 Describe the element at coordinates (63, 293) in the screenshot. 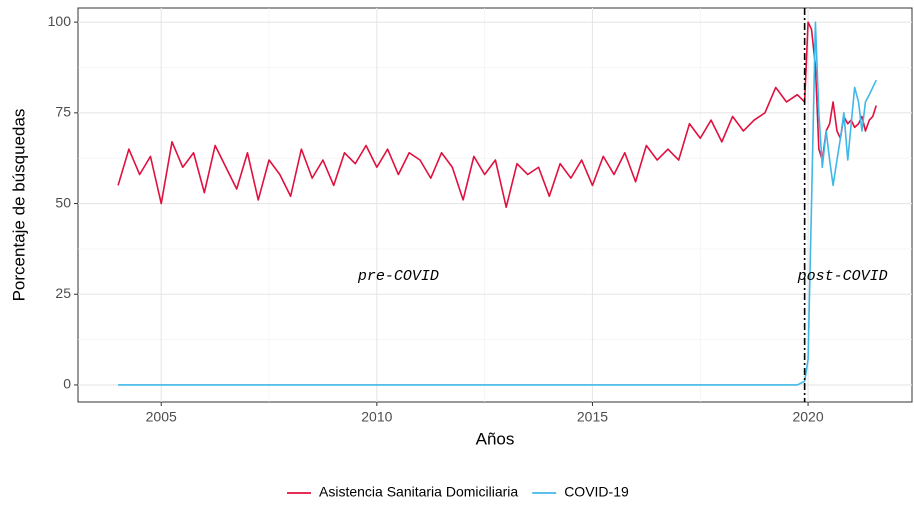

I see `y-tick-label: 25` at that location.